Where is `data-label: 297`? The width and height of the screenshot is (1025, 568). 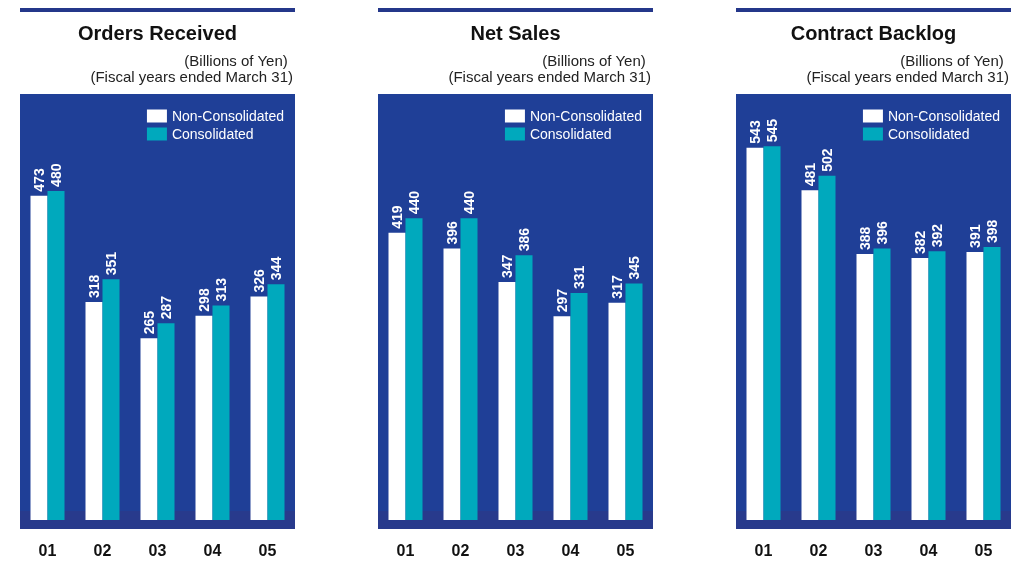
data-label: 297 is located at coordinates (562, 300).